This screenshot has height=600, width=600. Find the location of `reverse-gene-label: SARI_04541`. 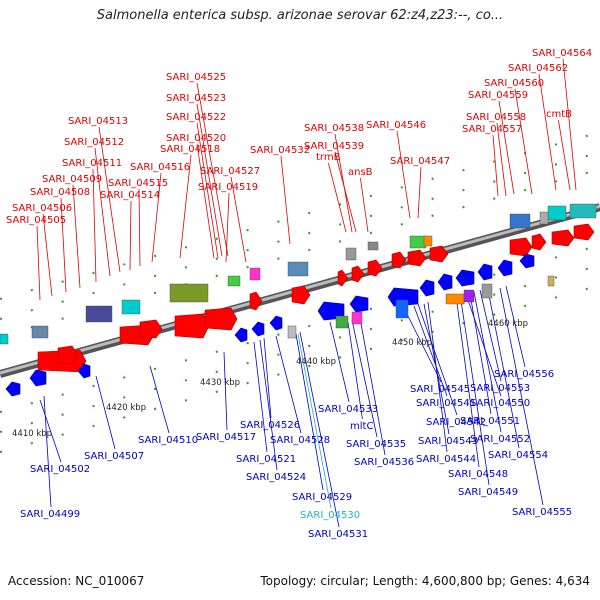

reverse-gene-label: SARI_04541 is located at coordinates (446, 403).